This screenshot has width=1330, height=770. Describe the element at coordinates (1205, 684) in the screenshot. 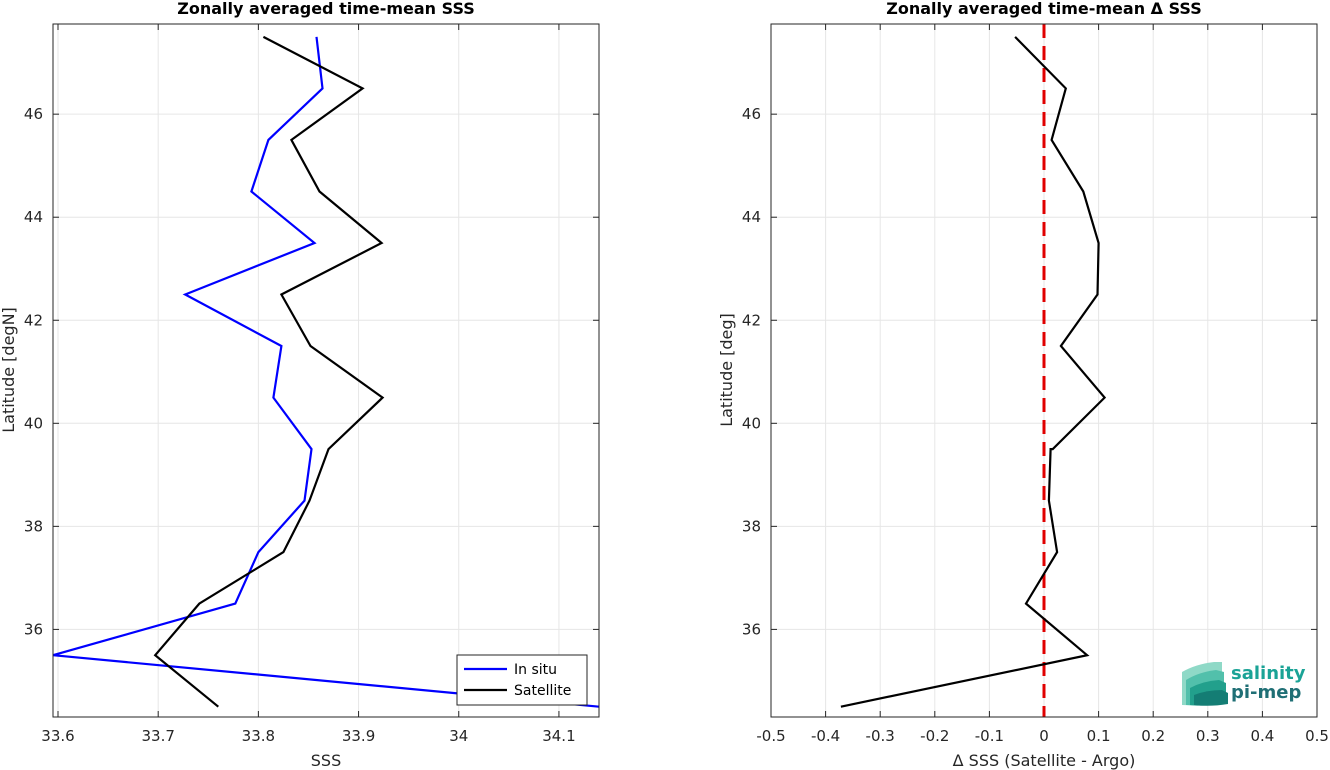

I see `wave-logo-icon` at that location.